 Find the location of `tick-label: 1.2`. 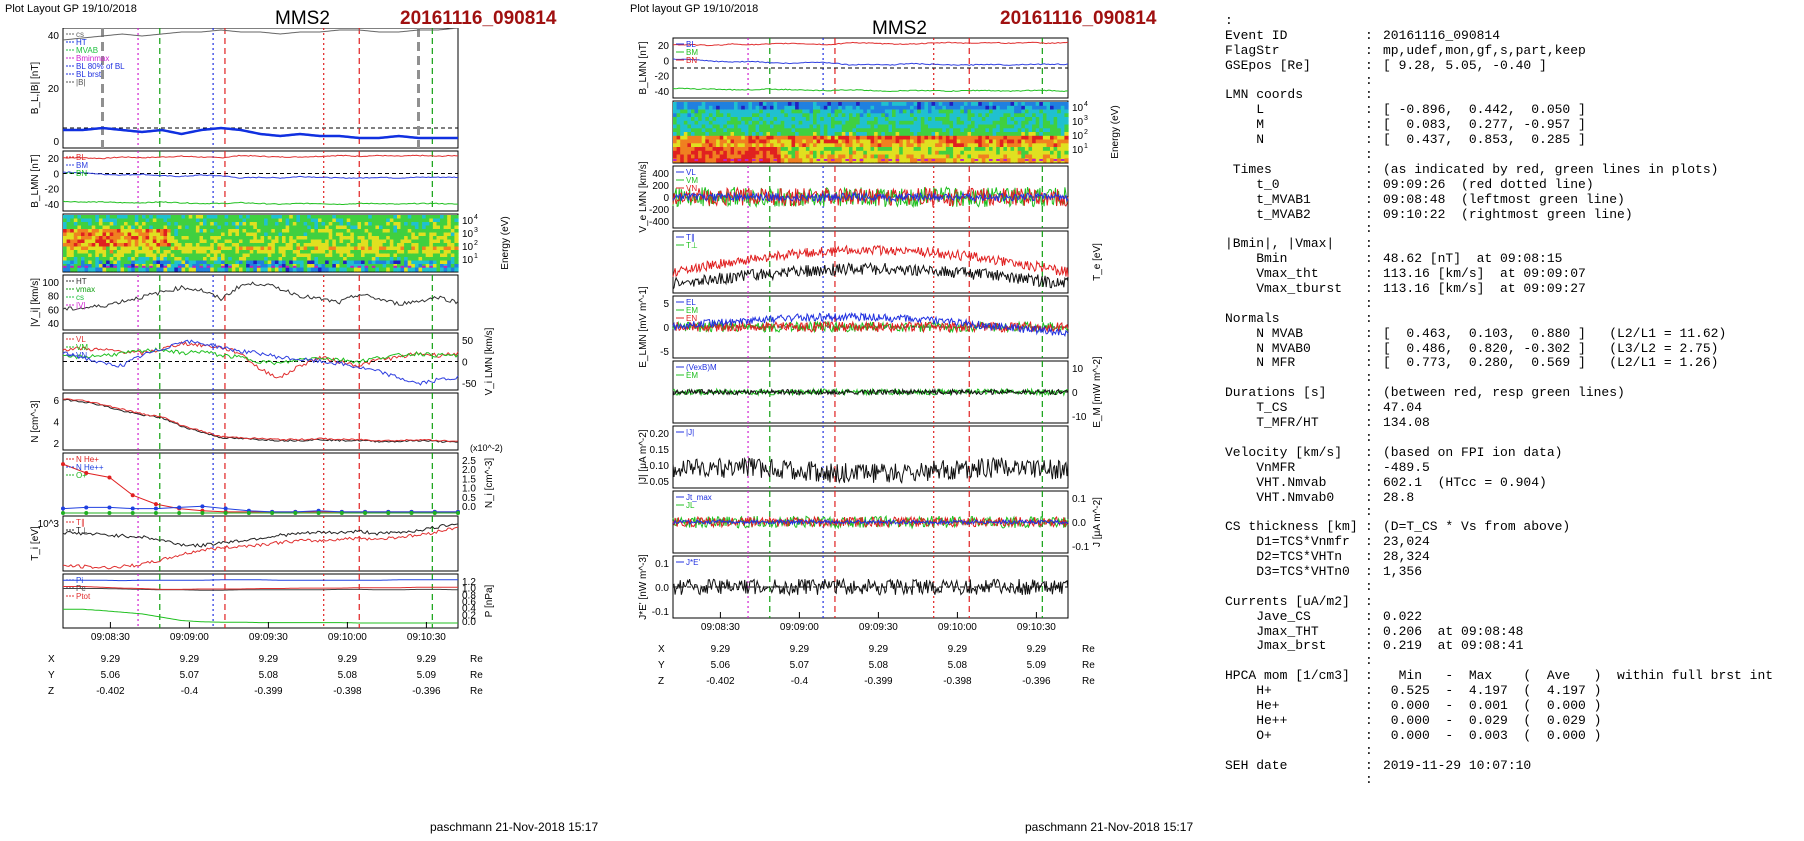

tick-label: 1.2 is located at coordinates (469, 582).